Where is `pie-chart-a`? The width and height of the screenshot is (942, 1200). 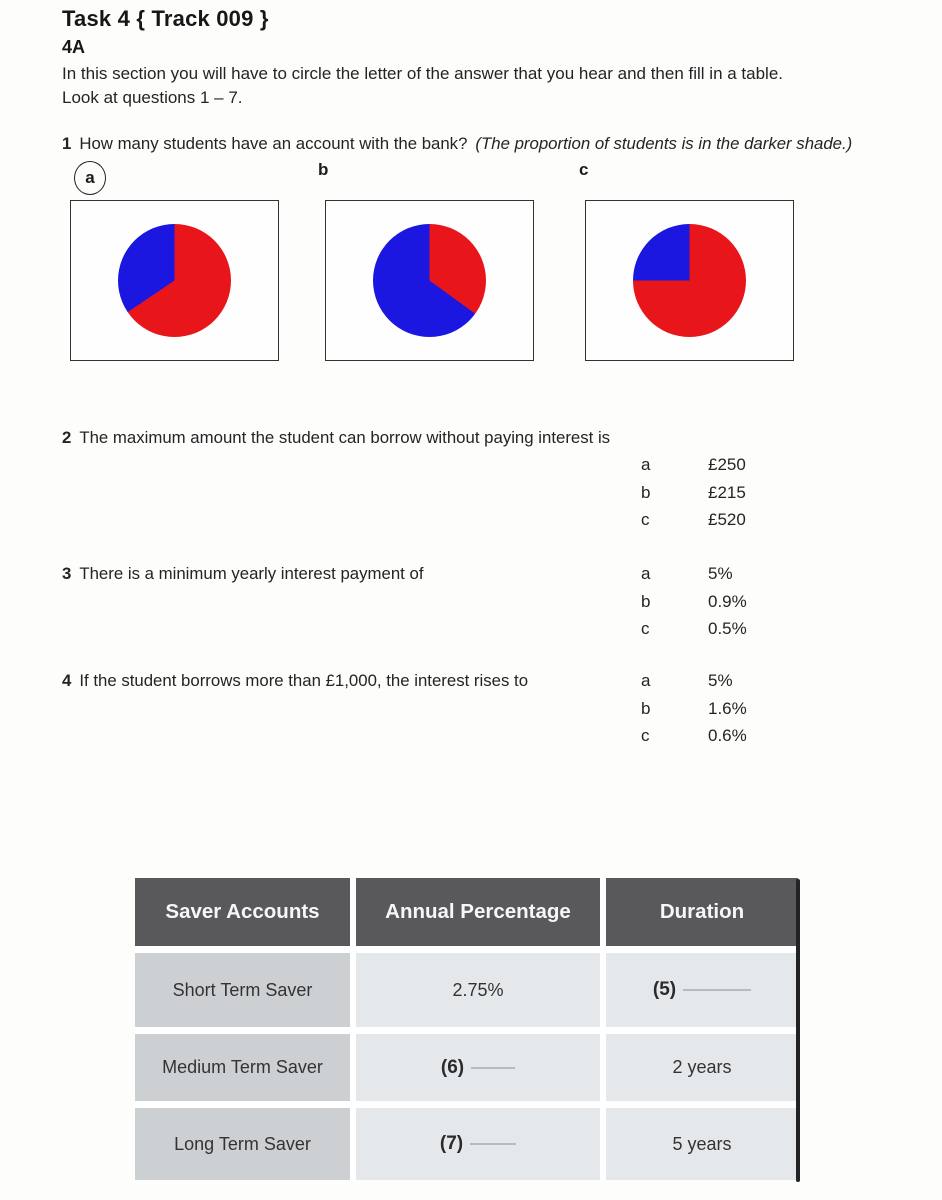 pie-chart-a is located at coordinates (174, 280).